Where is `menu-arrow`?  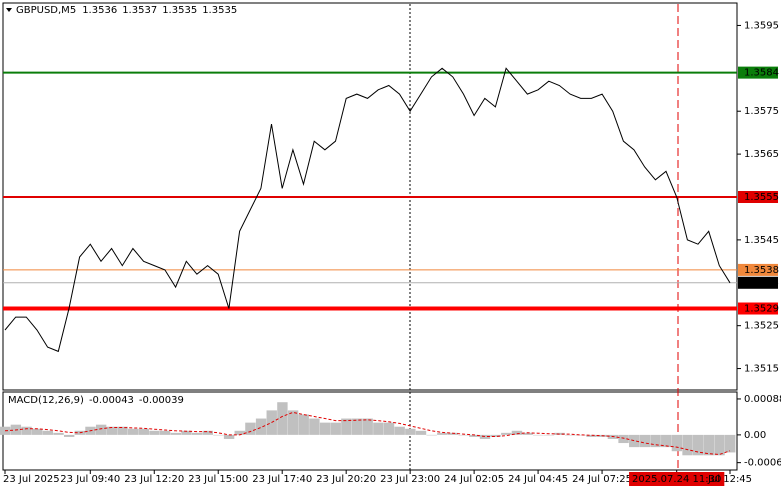
menu-arrow is located at coordinates (9, 10).